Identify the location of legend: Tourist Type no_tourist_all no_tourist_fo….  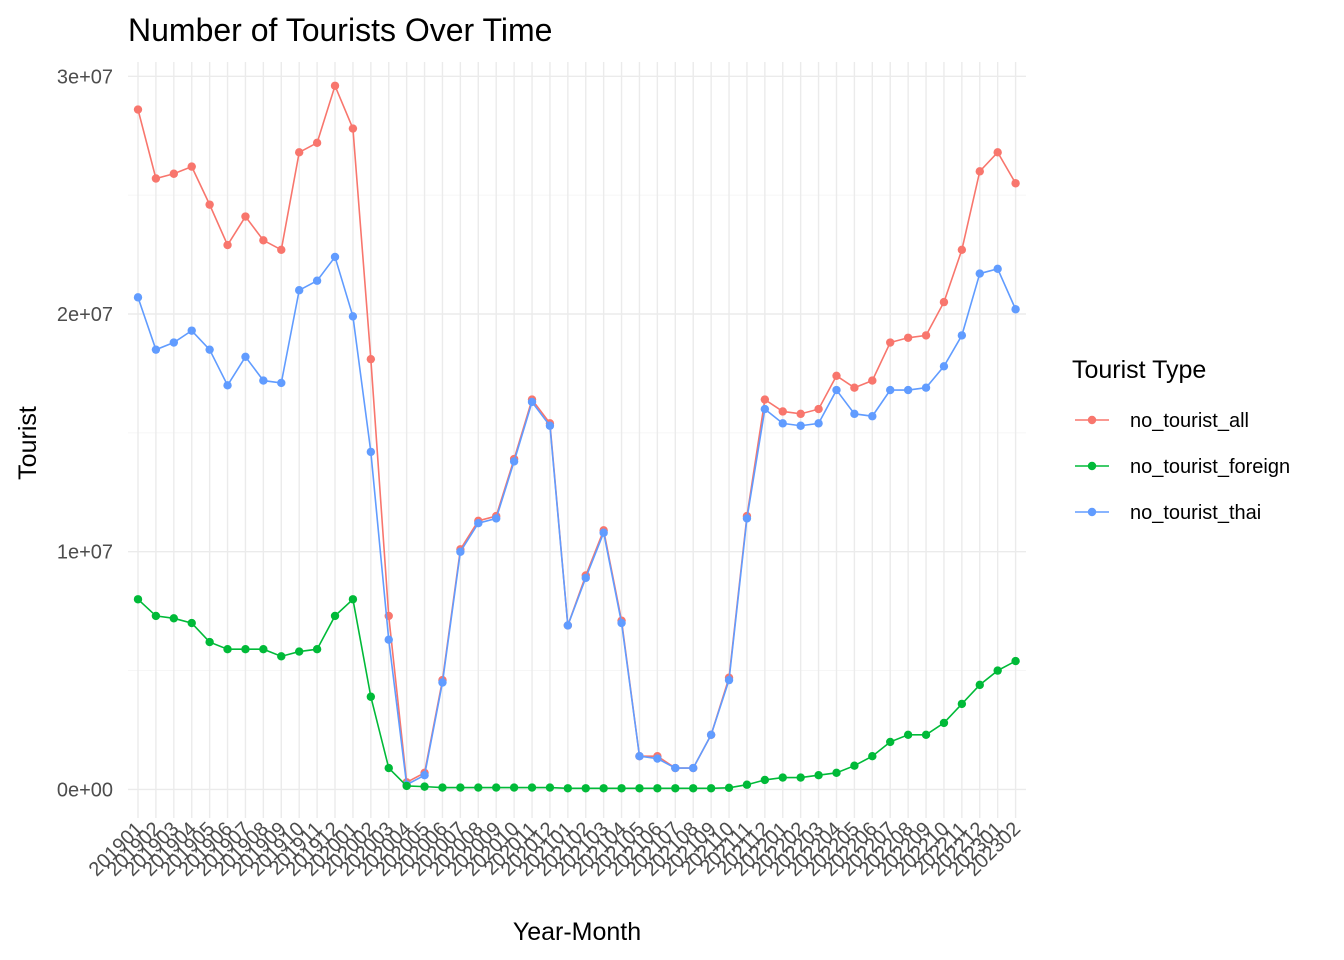
(1181, 440).